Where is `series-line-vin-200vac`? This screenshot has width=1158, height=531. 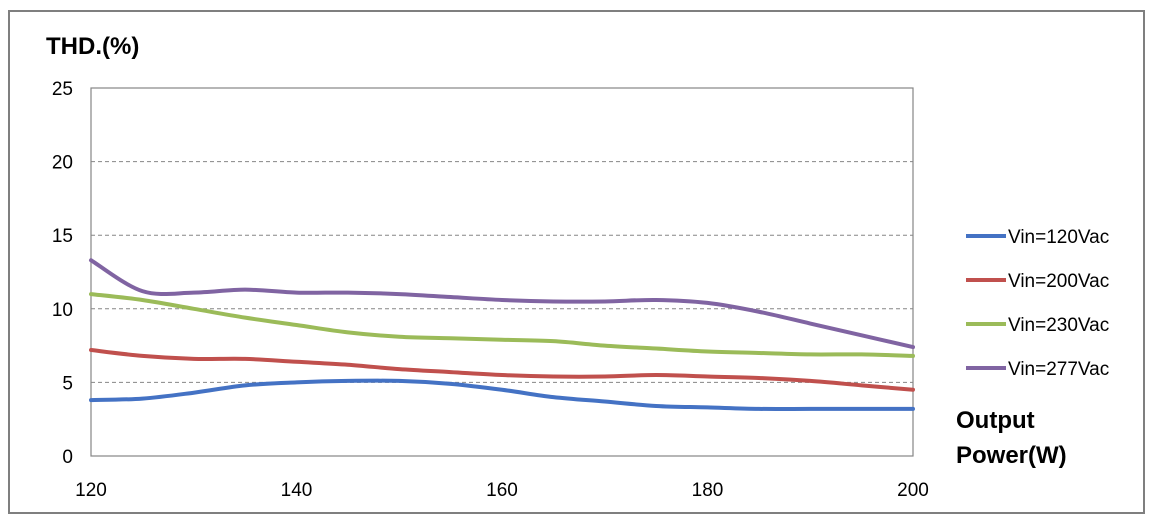 series-line-vin-200vac is located at coordinates (502, 370).